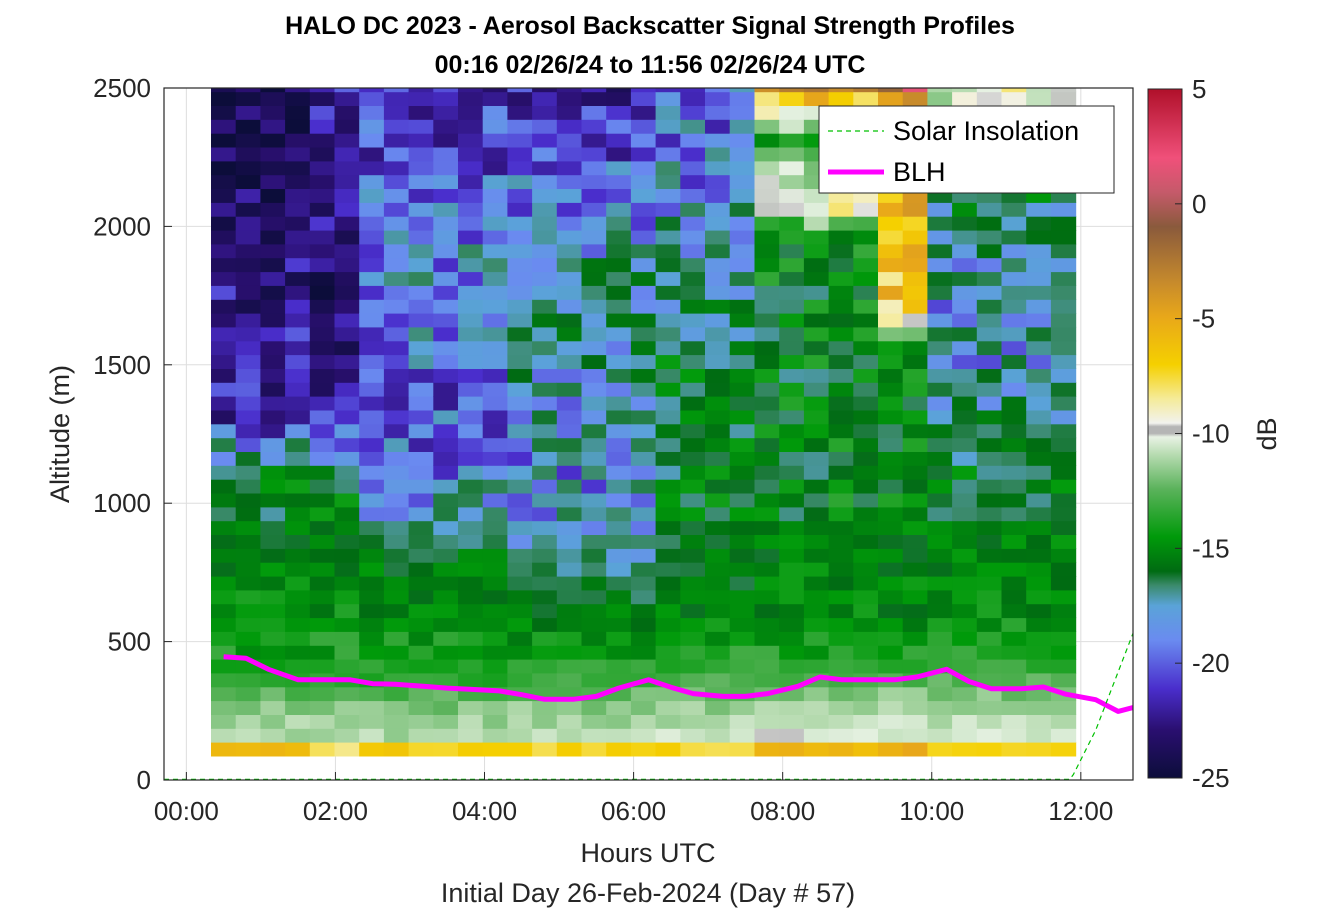  I want to click on colorbar-tick-label: -10, so click(1211, 434).